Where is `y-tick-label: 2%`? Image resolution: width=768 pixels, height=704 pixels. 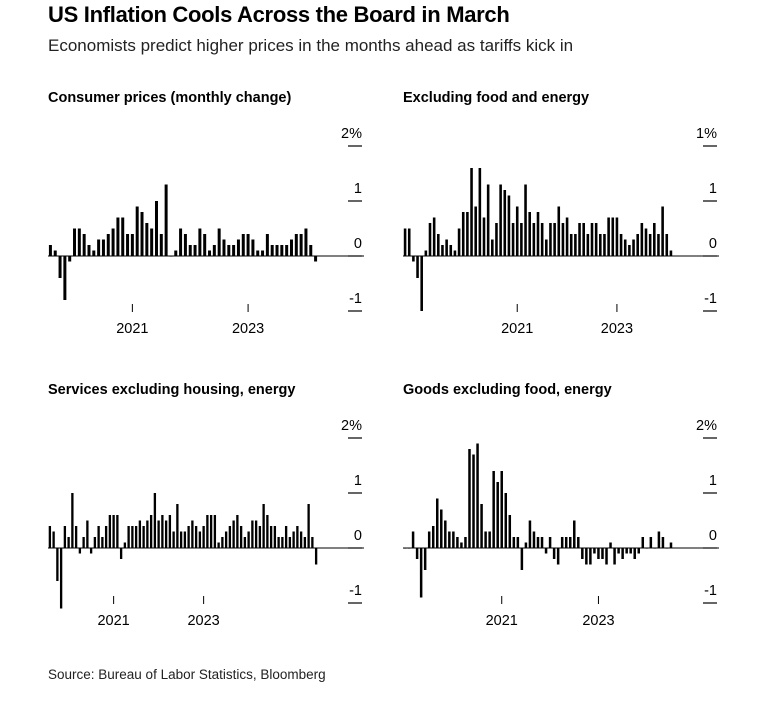
y-tick-label: 2% is located at coordinates (706, 426).